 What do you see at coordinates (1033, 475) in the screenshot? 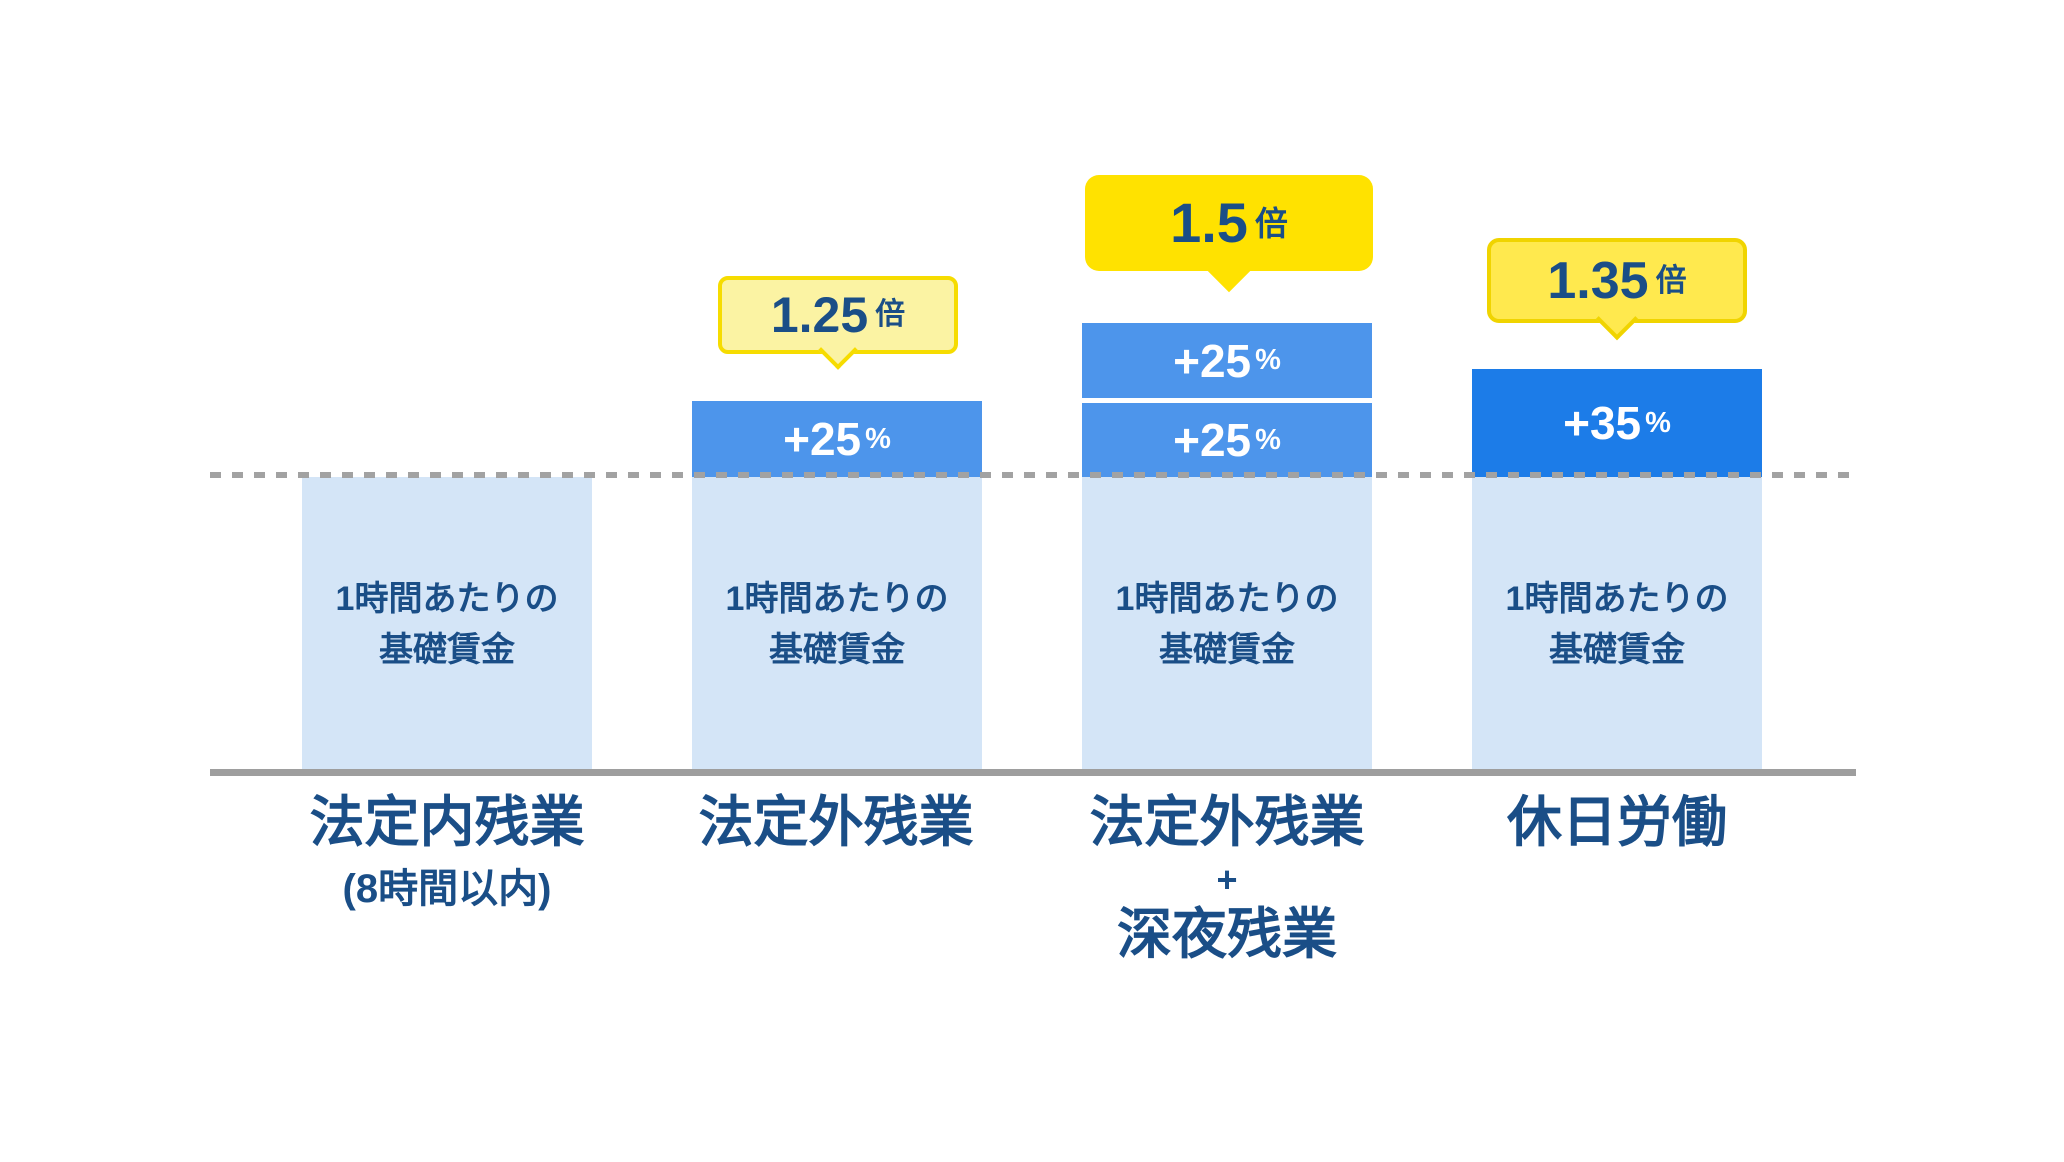
I see `base-wage-reference-dashed-line` at bounding box center [1033, 475].